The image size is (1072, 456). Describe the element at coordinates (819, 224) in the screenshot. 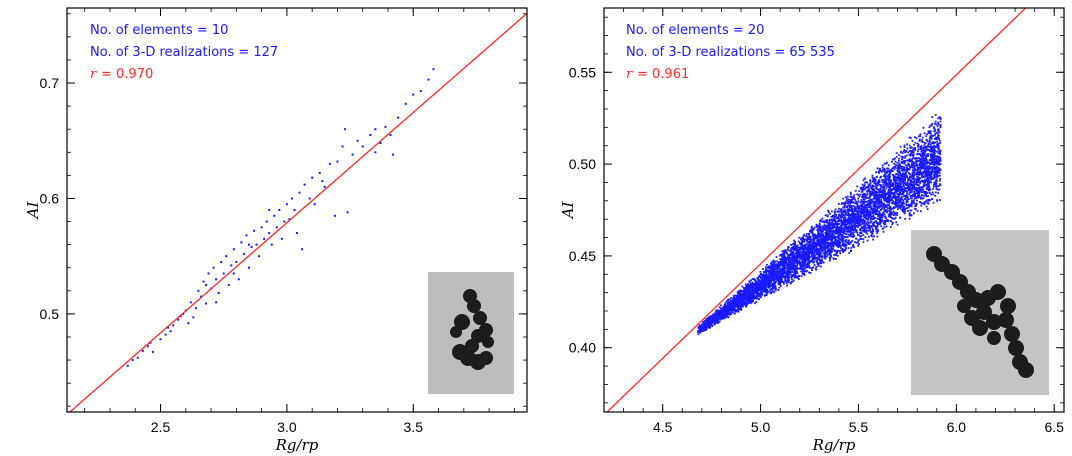

I see `points-group` at that location.